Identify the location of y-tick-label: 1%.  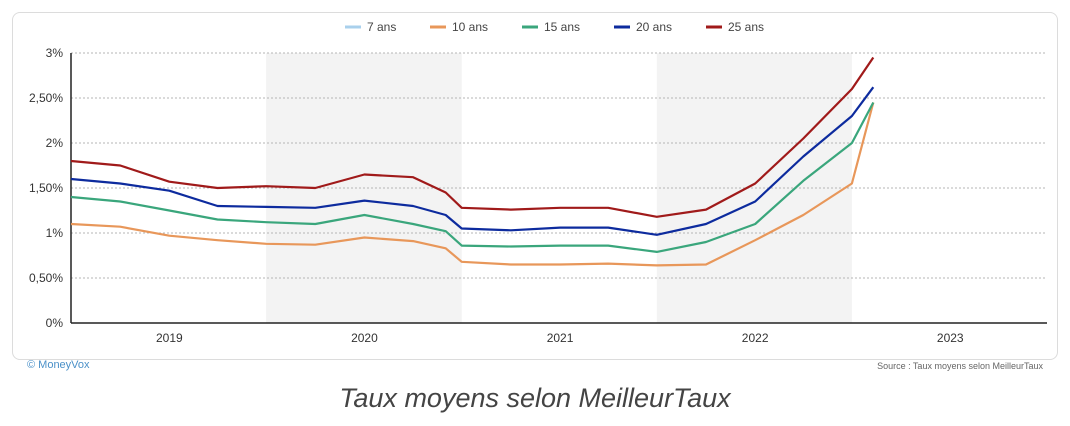
(55, 233).